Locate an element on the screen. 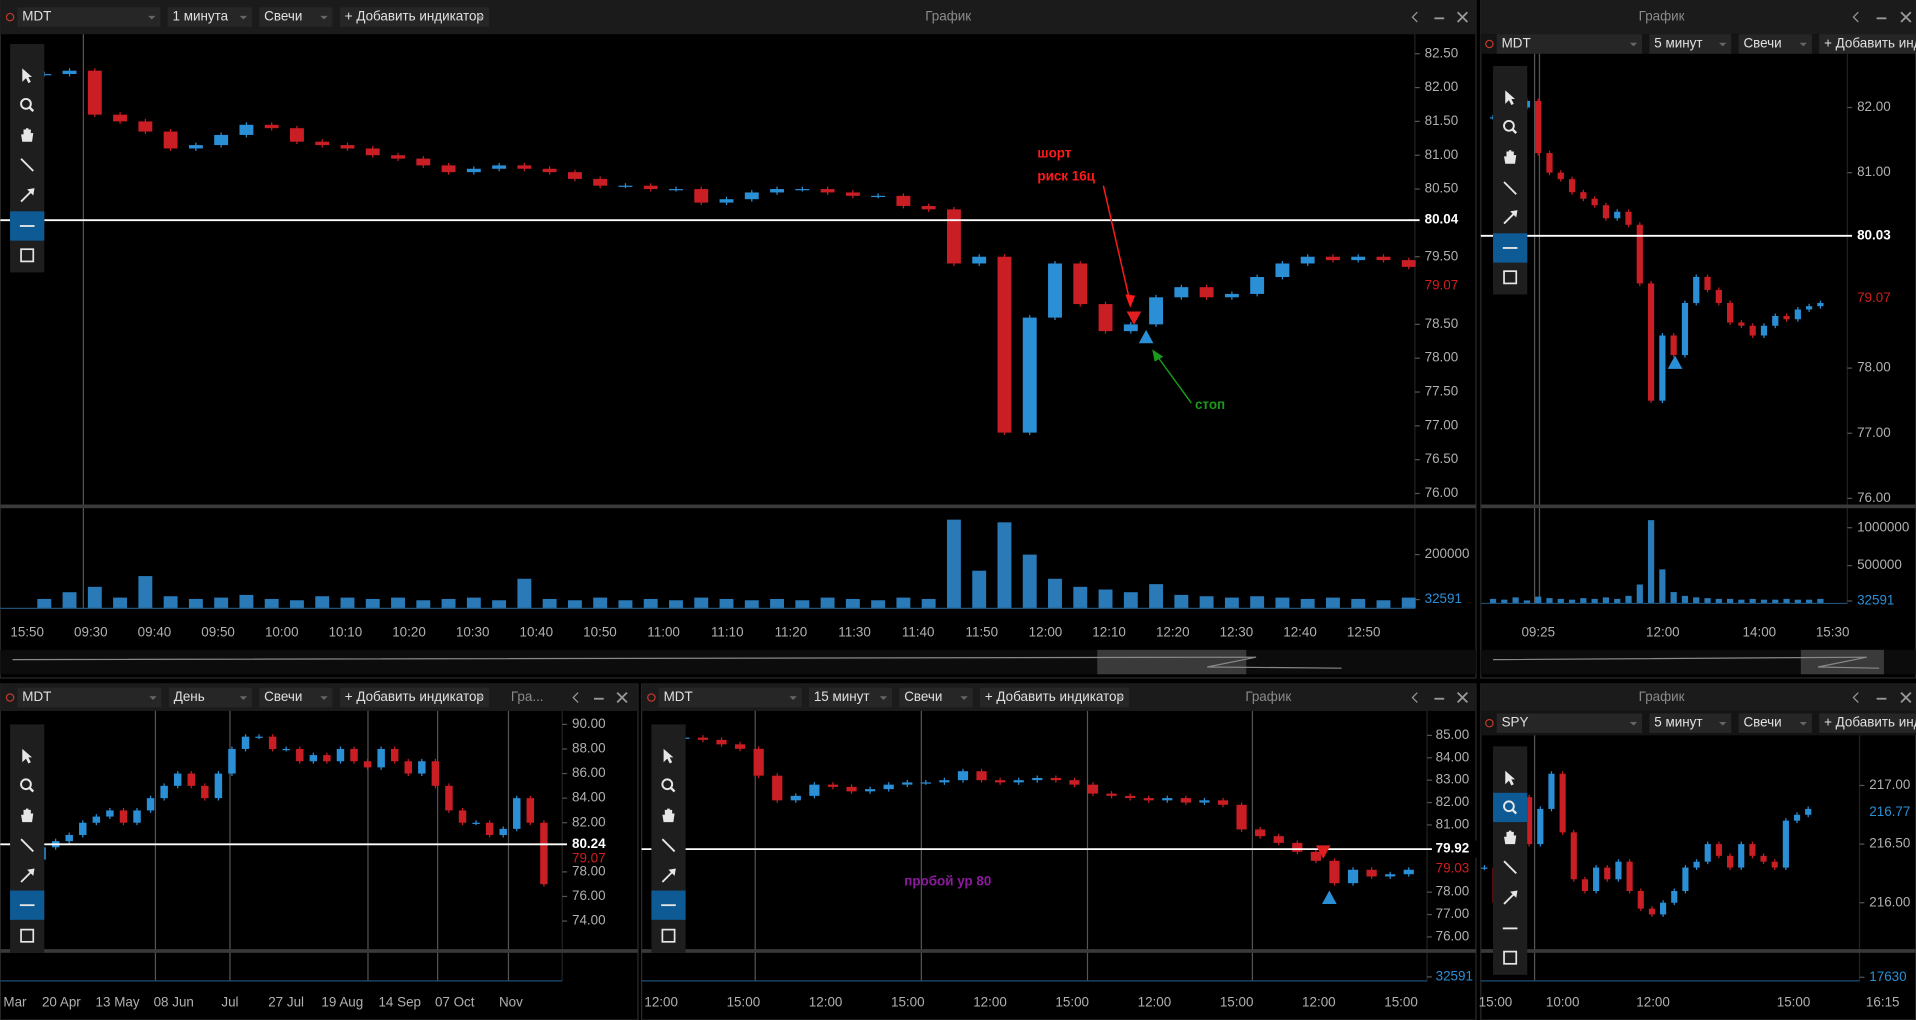 Image resolution: width=1916 pixels, height=1020 pixels. trade-marker is located at coordinates (1329, 897).